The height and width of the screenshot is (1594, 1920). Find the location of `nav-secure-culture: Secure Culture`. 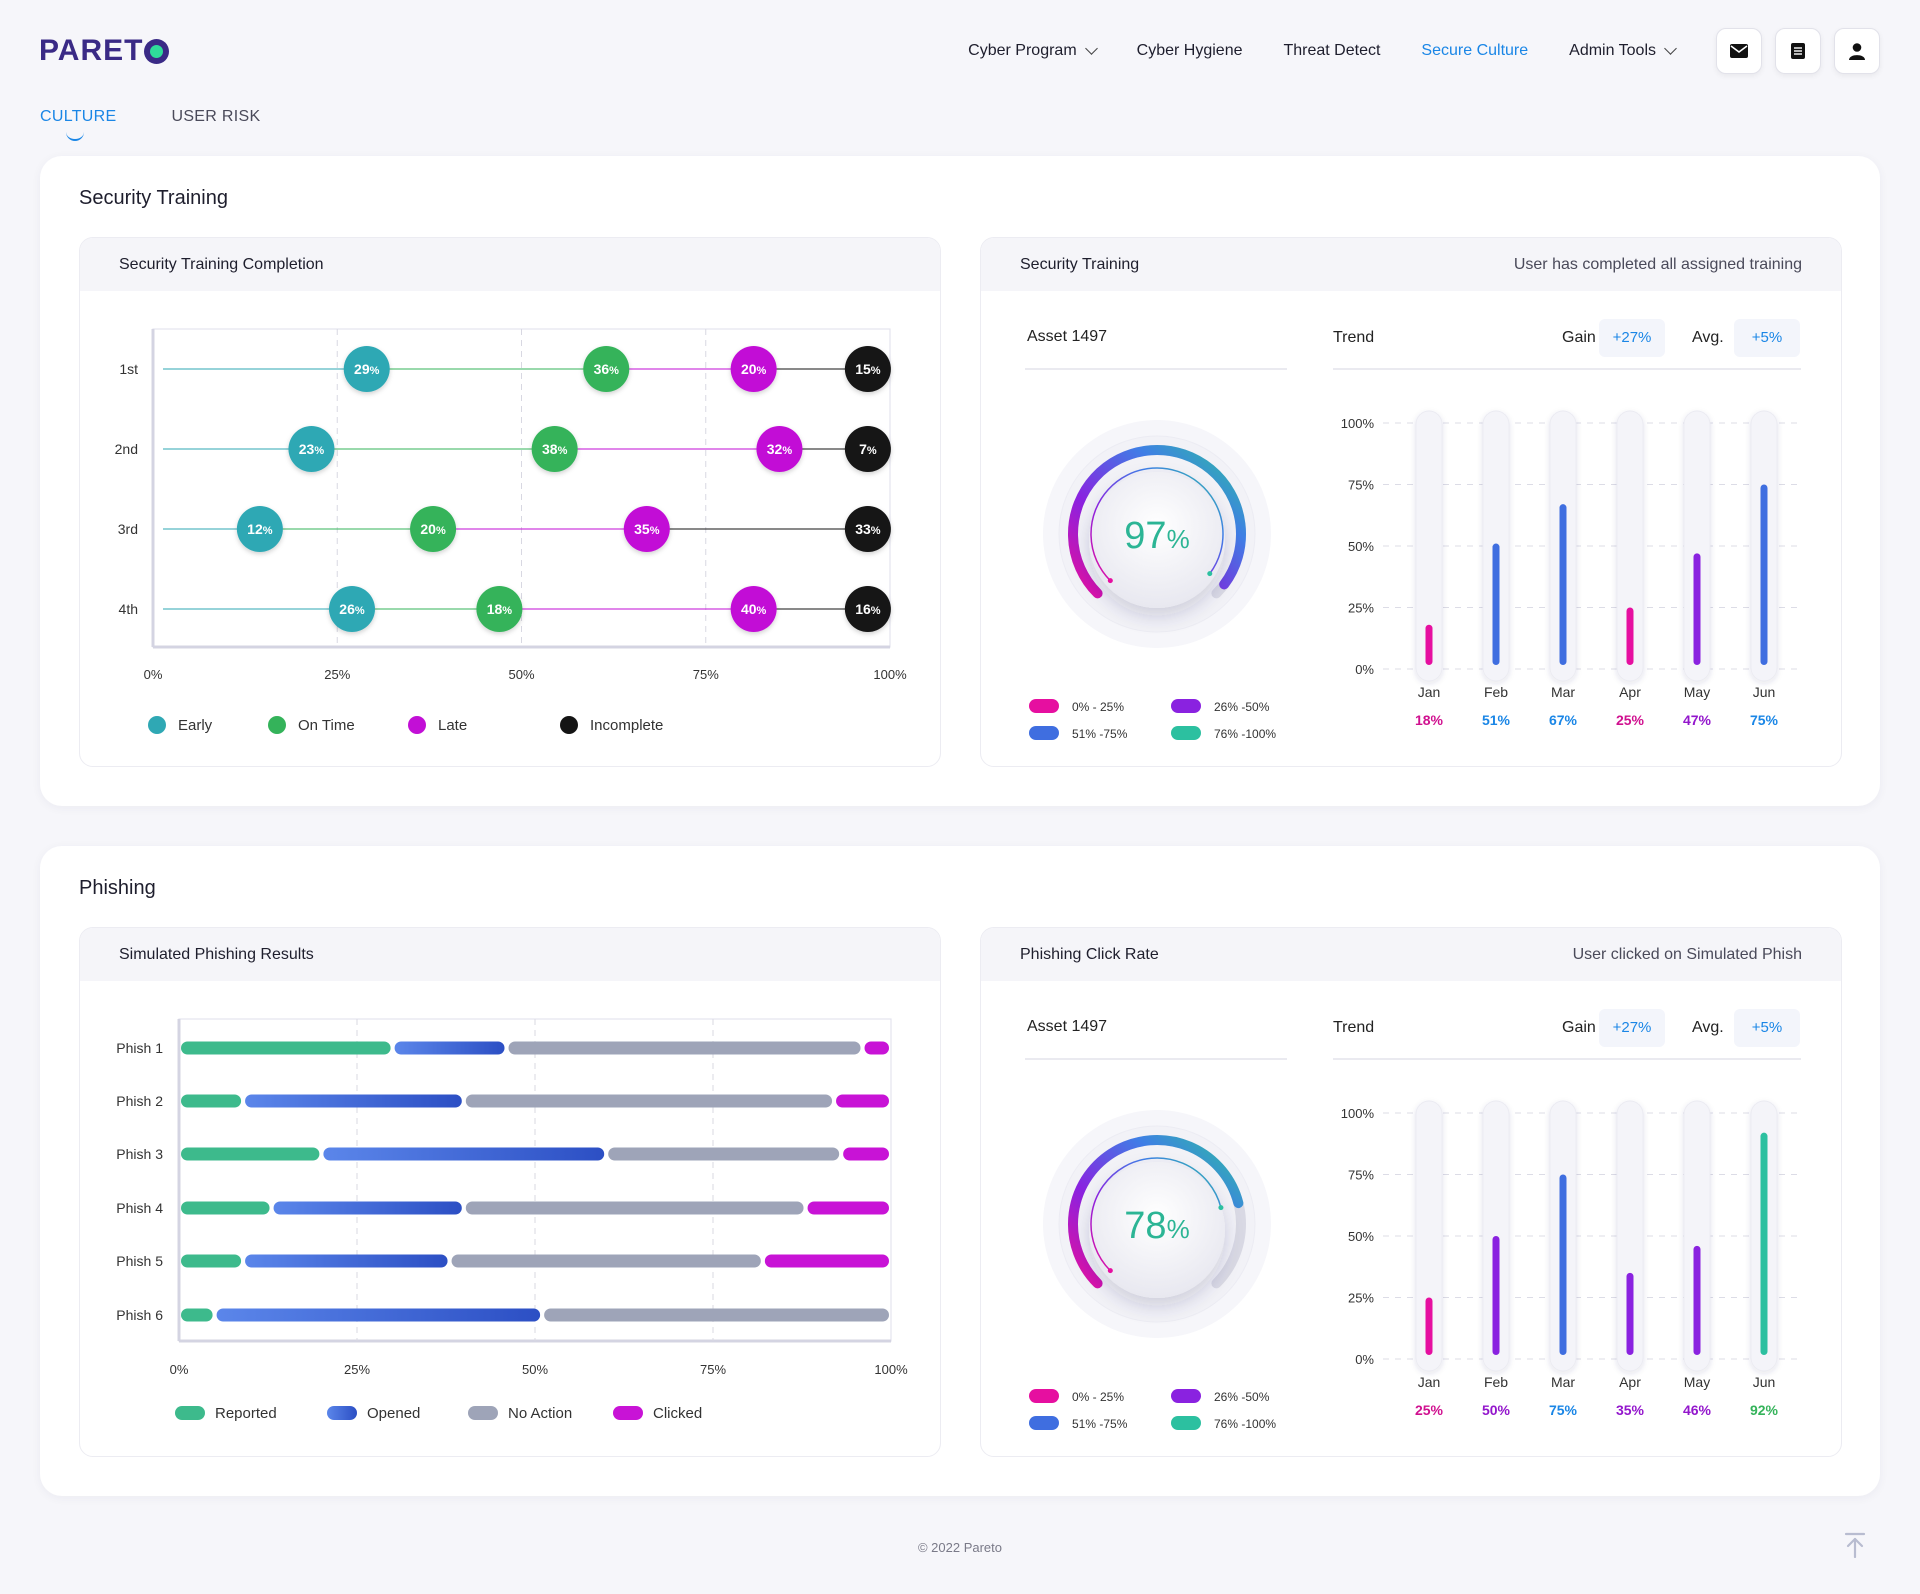

nav-secure-culture: Secure Culture is located at coordinates (1474, 51).